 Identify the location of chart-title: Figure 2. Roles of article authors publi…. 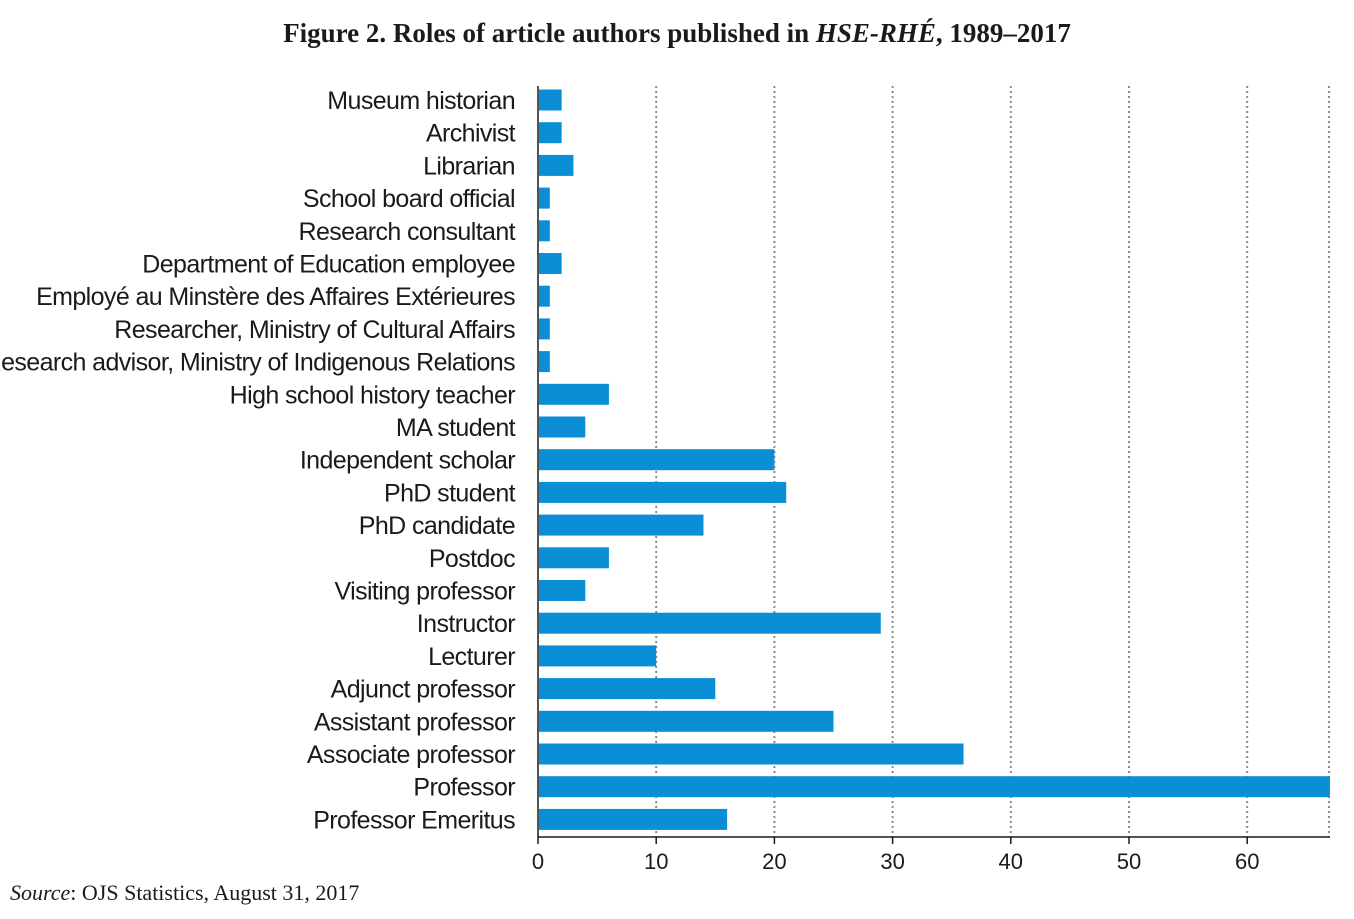
(677, 33).